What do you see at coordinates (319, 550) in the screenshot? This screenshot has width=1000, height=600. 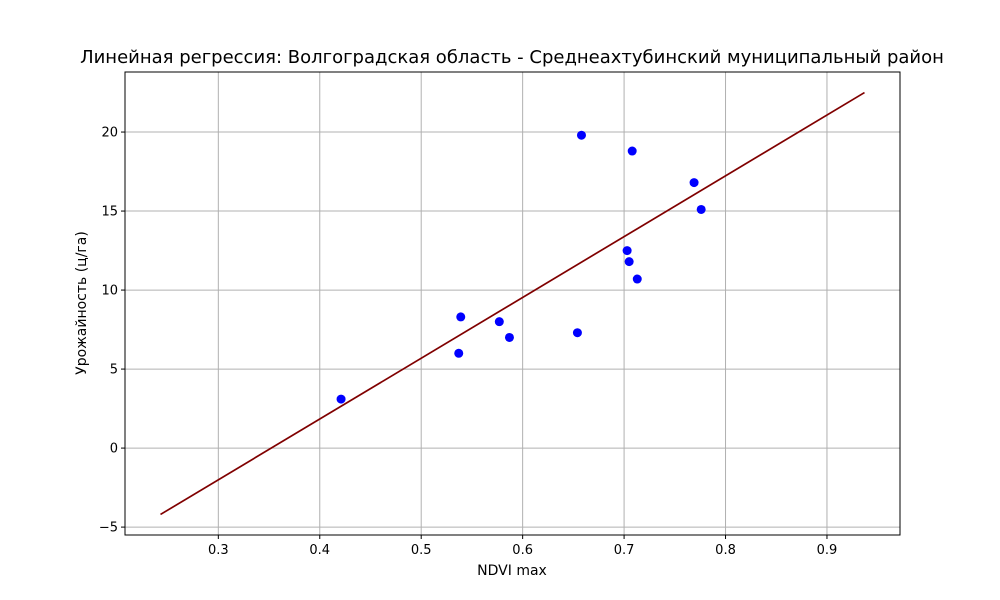 I see `x-tick-label: 0.4` at bounding box center [319, 550].